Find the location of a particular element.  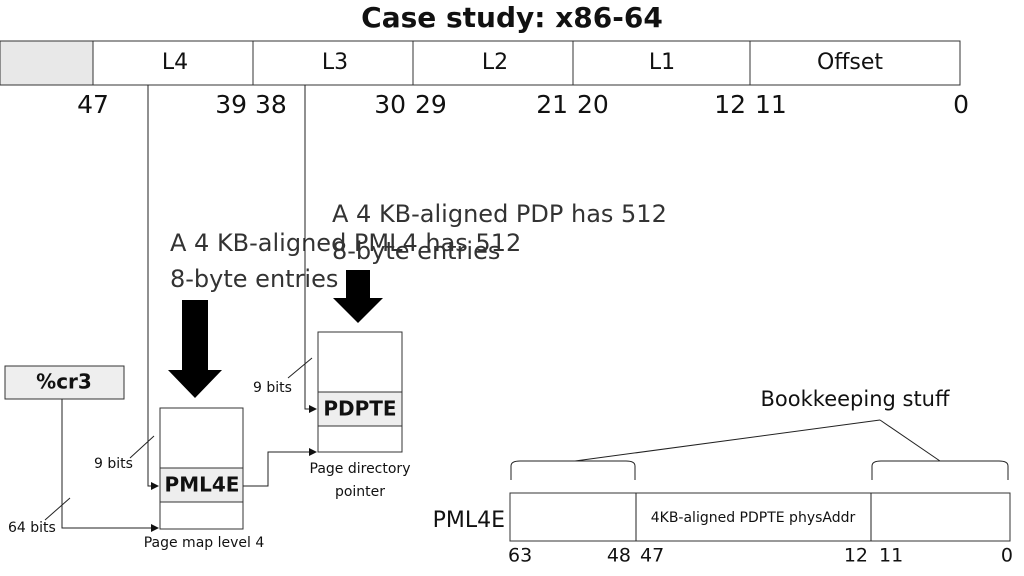

entry-label: PML4E is located at coordinates (202, 485).